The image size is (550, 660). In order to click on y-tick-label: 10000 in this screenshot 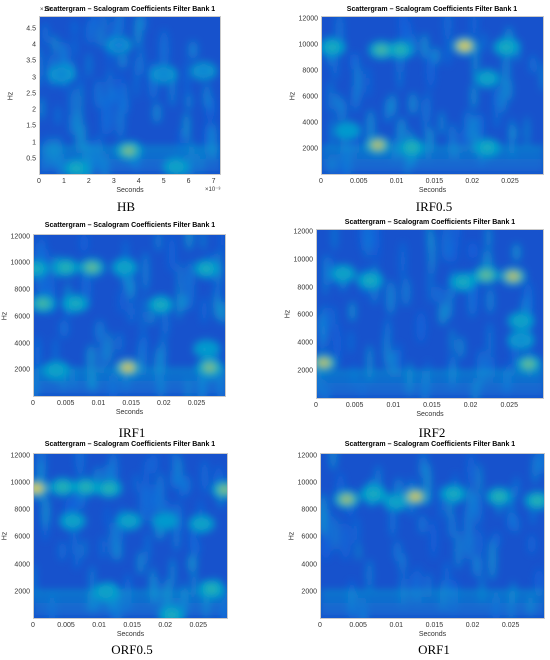, I will do `click(20, 483)`.